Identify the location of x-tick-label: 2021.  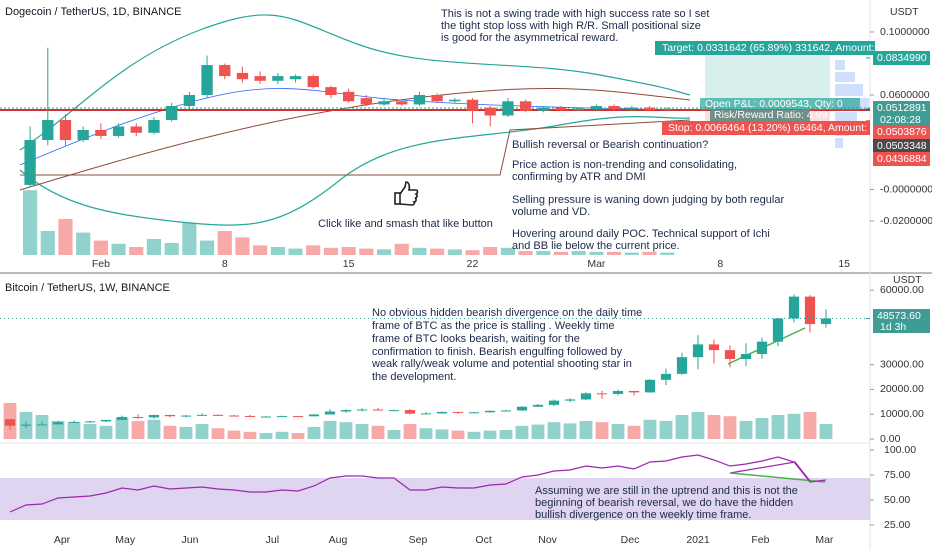
(698, 540).